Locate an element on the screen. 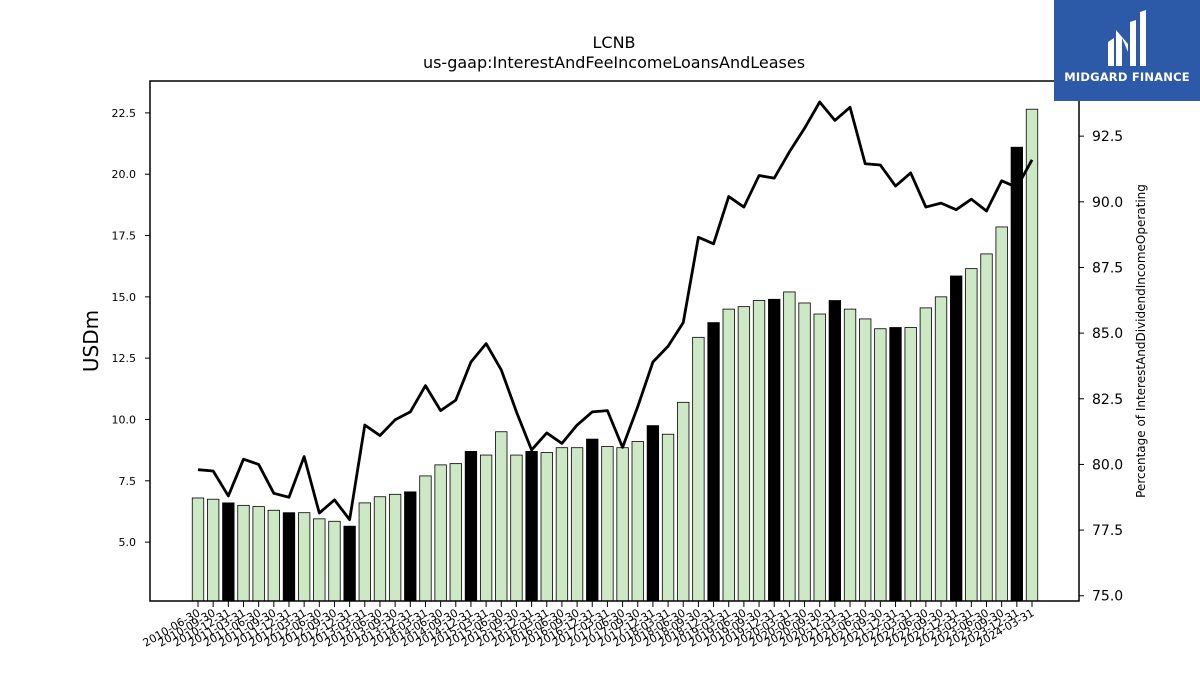 This screenshot has width=1200, height=675. y2-tick-label: 92.5 is located at coordinates (1107, 137).